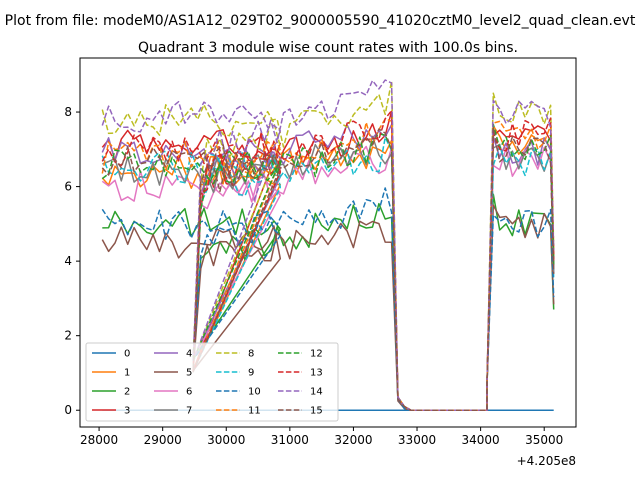 This screenshot has width=640, height=480. What do you see at coordinates (68, 410) in the screenshot?
I see `y-tick-label: 0` at bounding box center [68, 410].